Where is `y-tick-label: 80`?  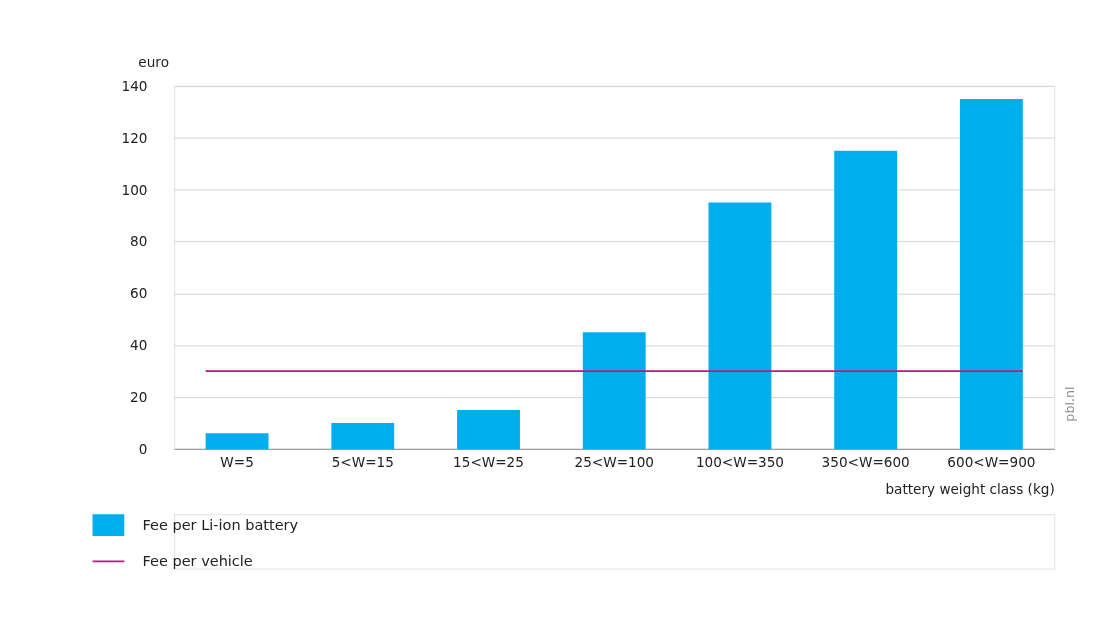
y-tick-label: 80 is located at coordinates (139, 241).